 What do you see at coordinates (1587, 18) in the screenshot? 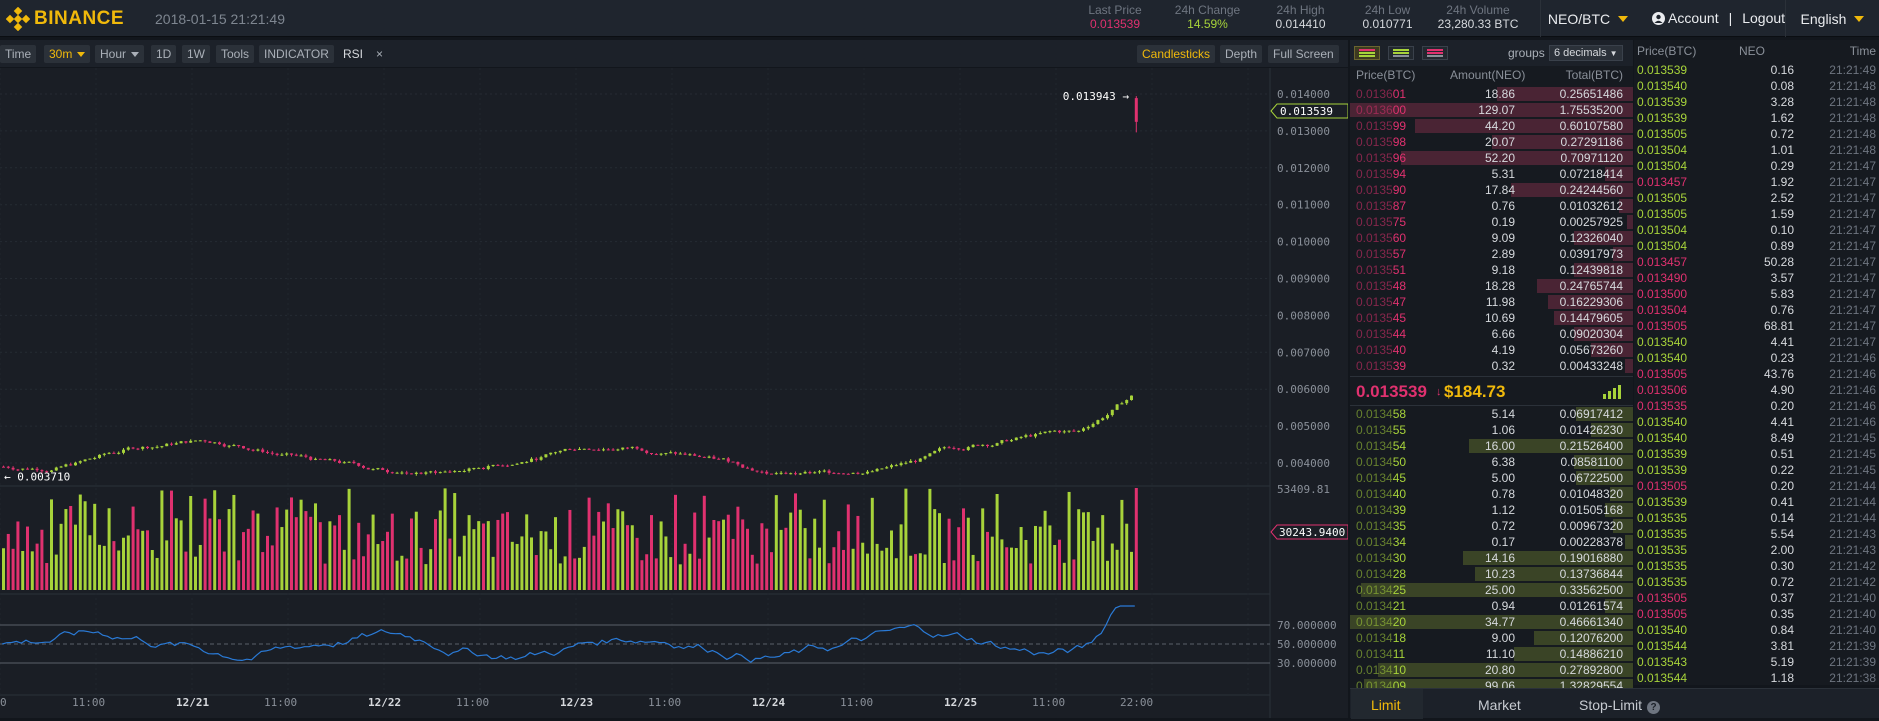
I see `pair-selector: NEO/BTC` at bounding box center [1587, 18].